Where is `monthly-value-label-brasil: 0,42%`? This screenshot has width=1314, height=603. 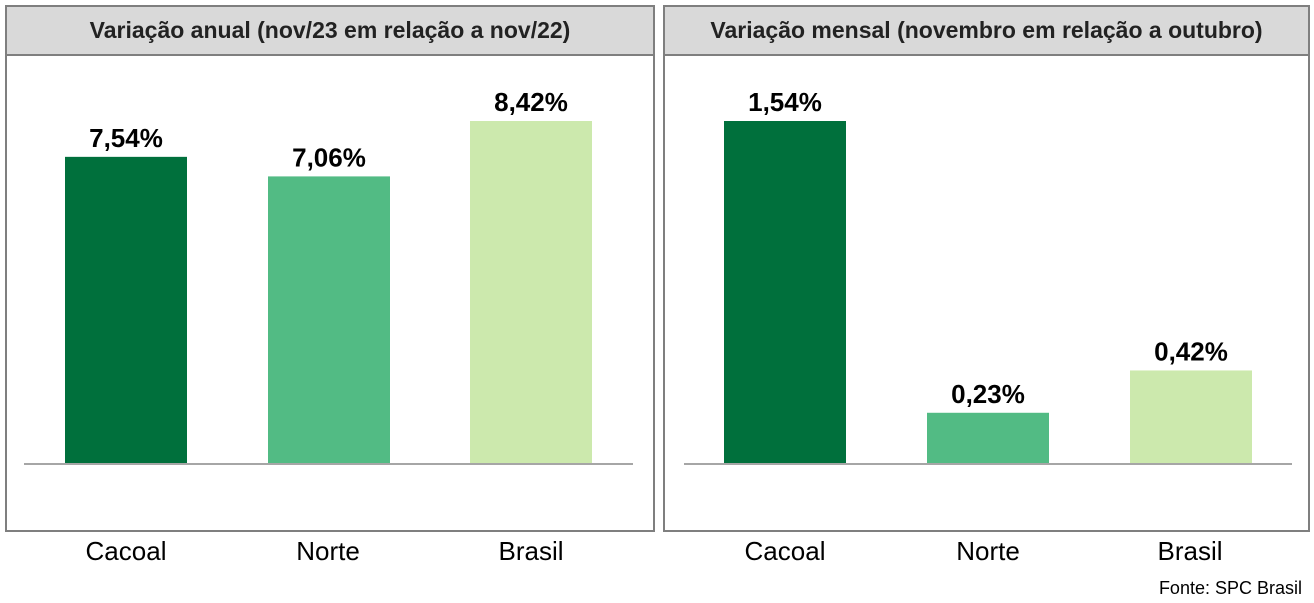 monthly-value-label-brasil: 0,42% is located at coordinates (1191, 351).